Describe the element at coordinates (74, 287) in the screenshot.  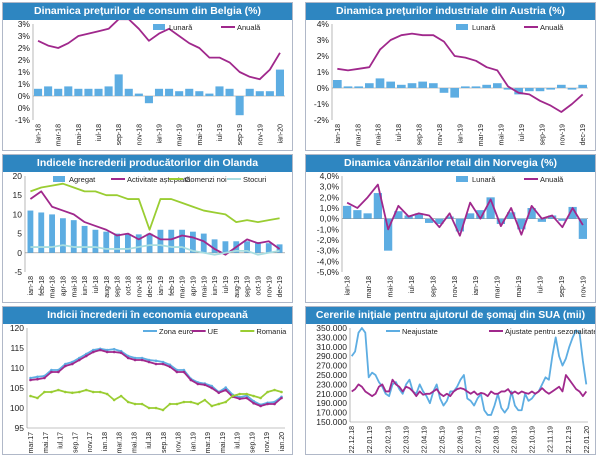
I see `x-tick-label: mai-18` at that location.